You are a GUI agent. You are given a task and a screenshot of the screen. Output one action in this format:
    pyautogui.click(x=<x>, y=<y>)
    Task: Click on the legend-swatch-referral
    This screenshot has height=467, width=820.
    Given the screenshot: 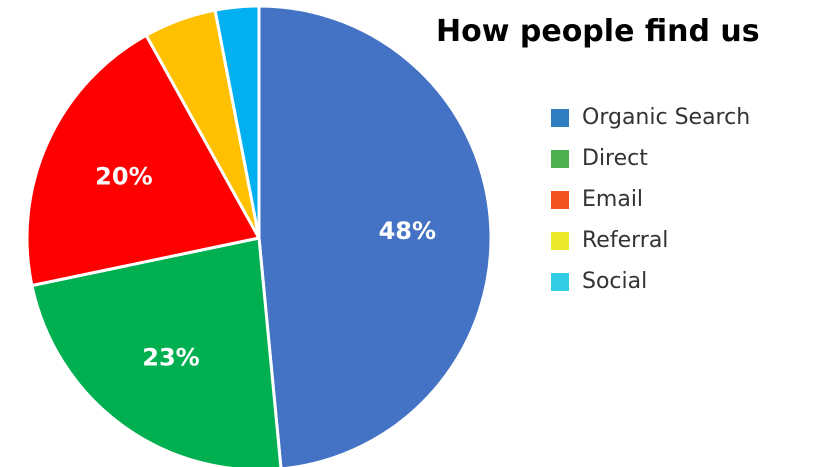 What is the action you would take?
    pyautogui.click(x=560, y=241)
    